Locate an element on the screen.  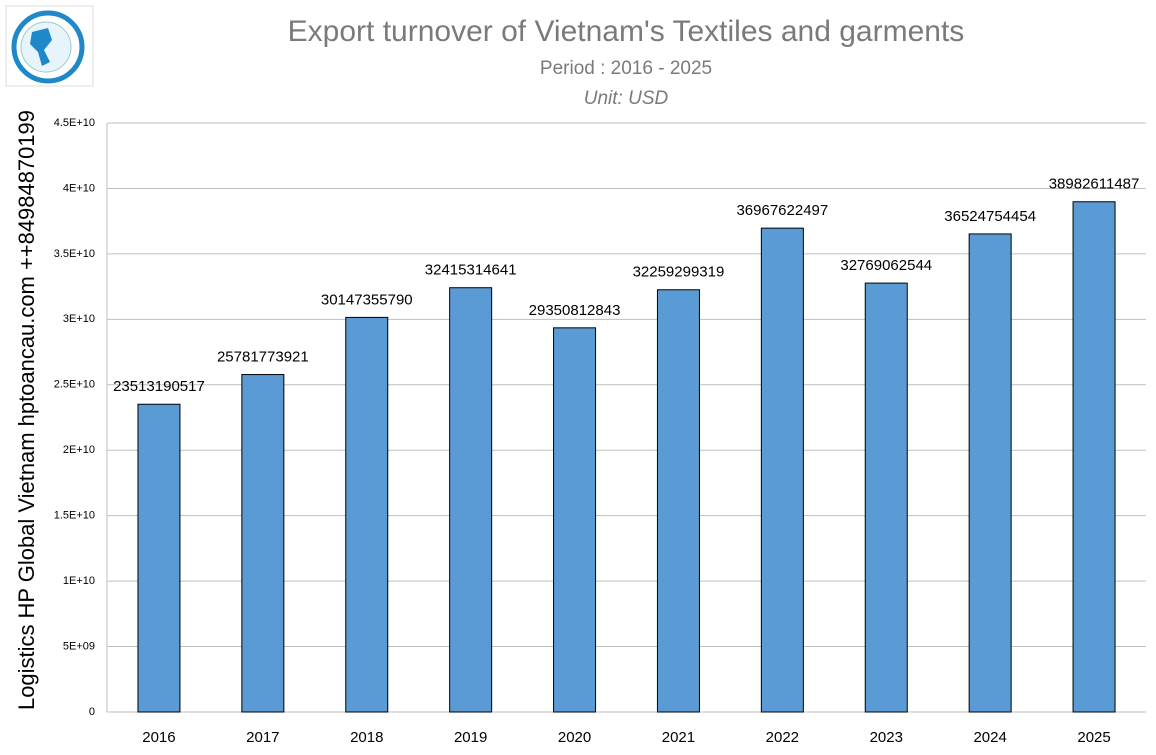
x-tick-label: 2023 is located at coordinates (886, 737).